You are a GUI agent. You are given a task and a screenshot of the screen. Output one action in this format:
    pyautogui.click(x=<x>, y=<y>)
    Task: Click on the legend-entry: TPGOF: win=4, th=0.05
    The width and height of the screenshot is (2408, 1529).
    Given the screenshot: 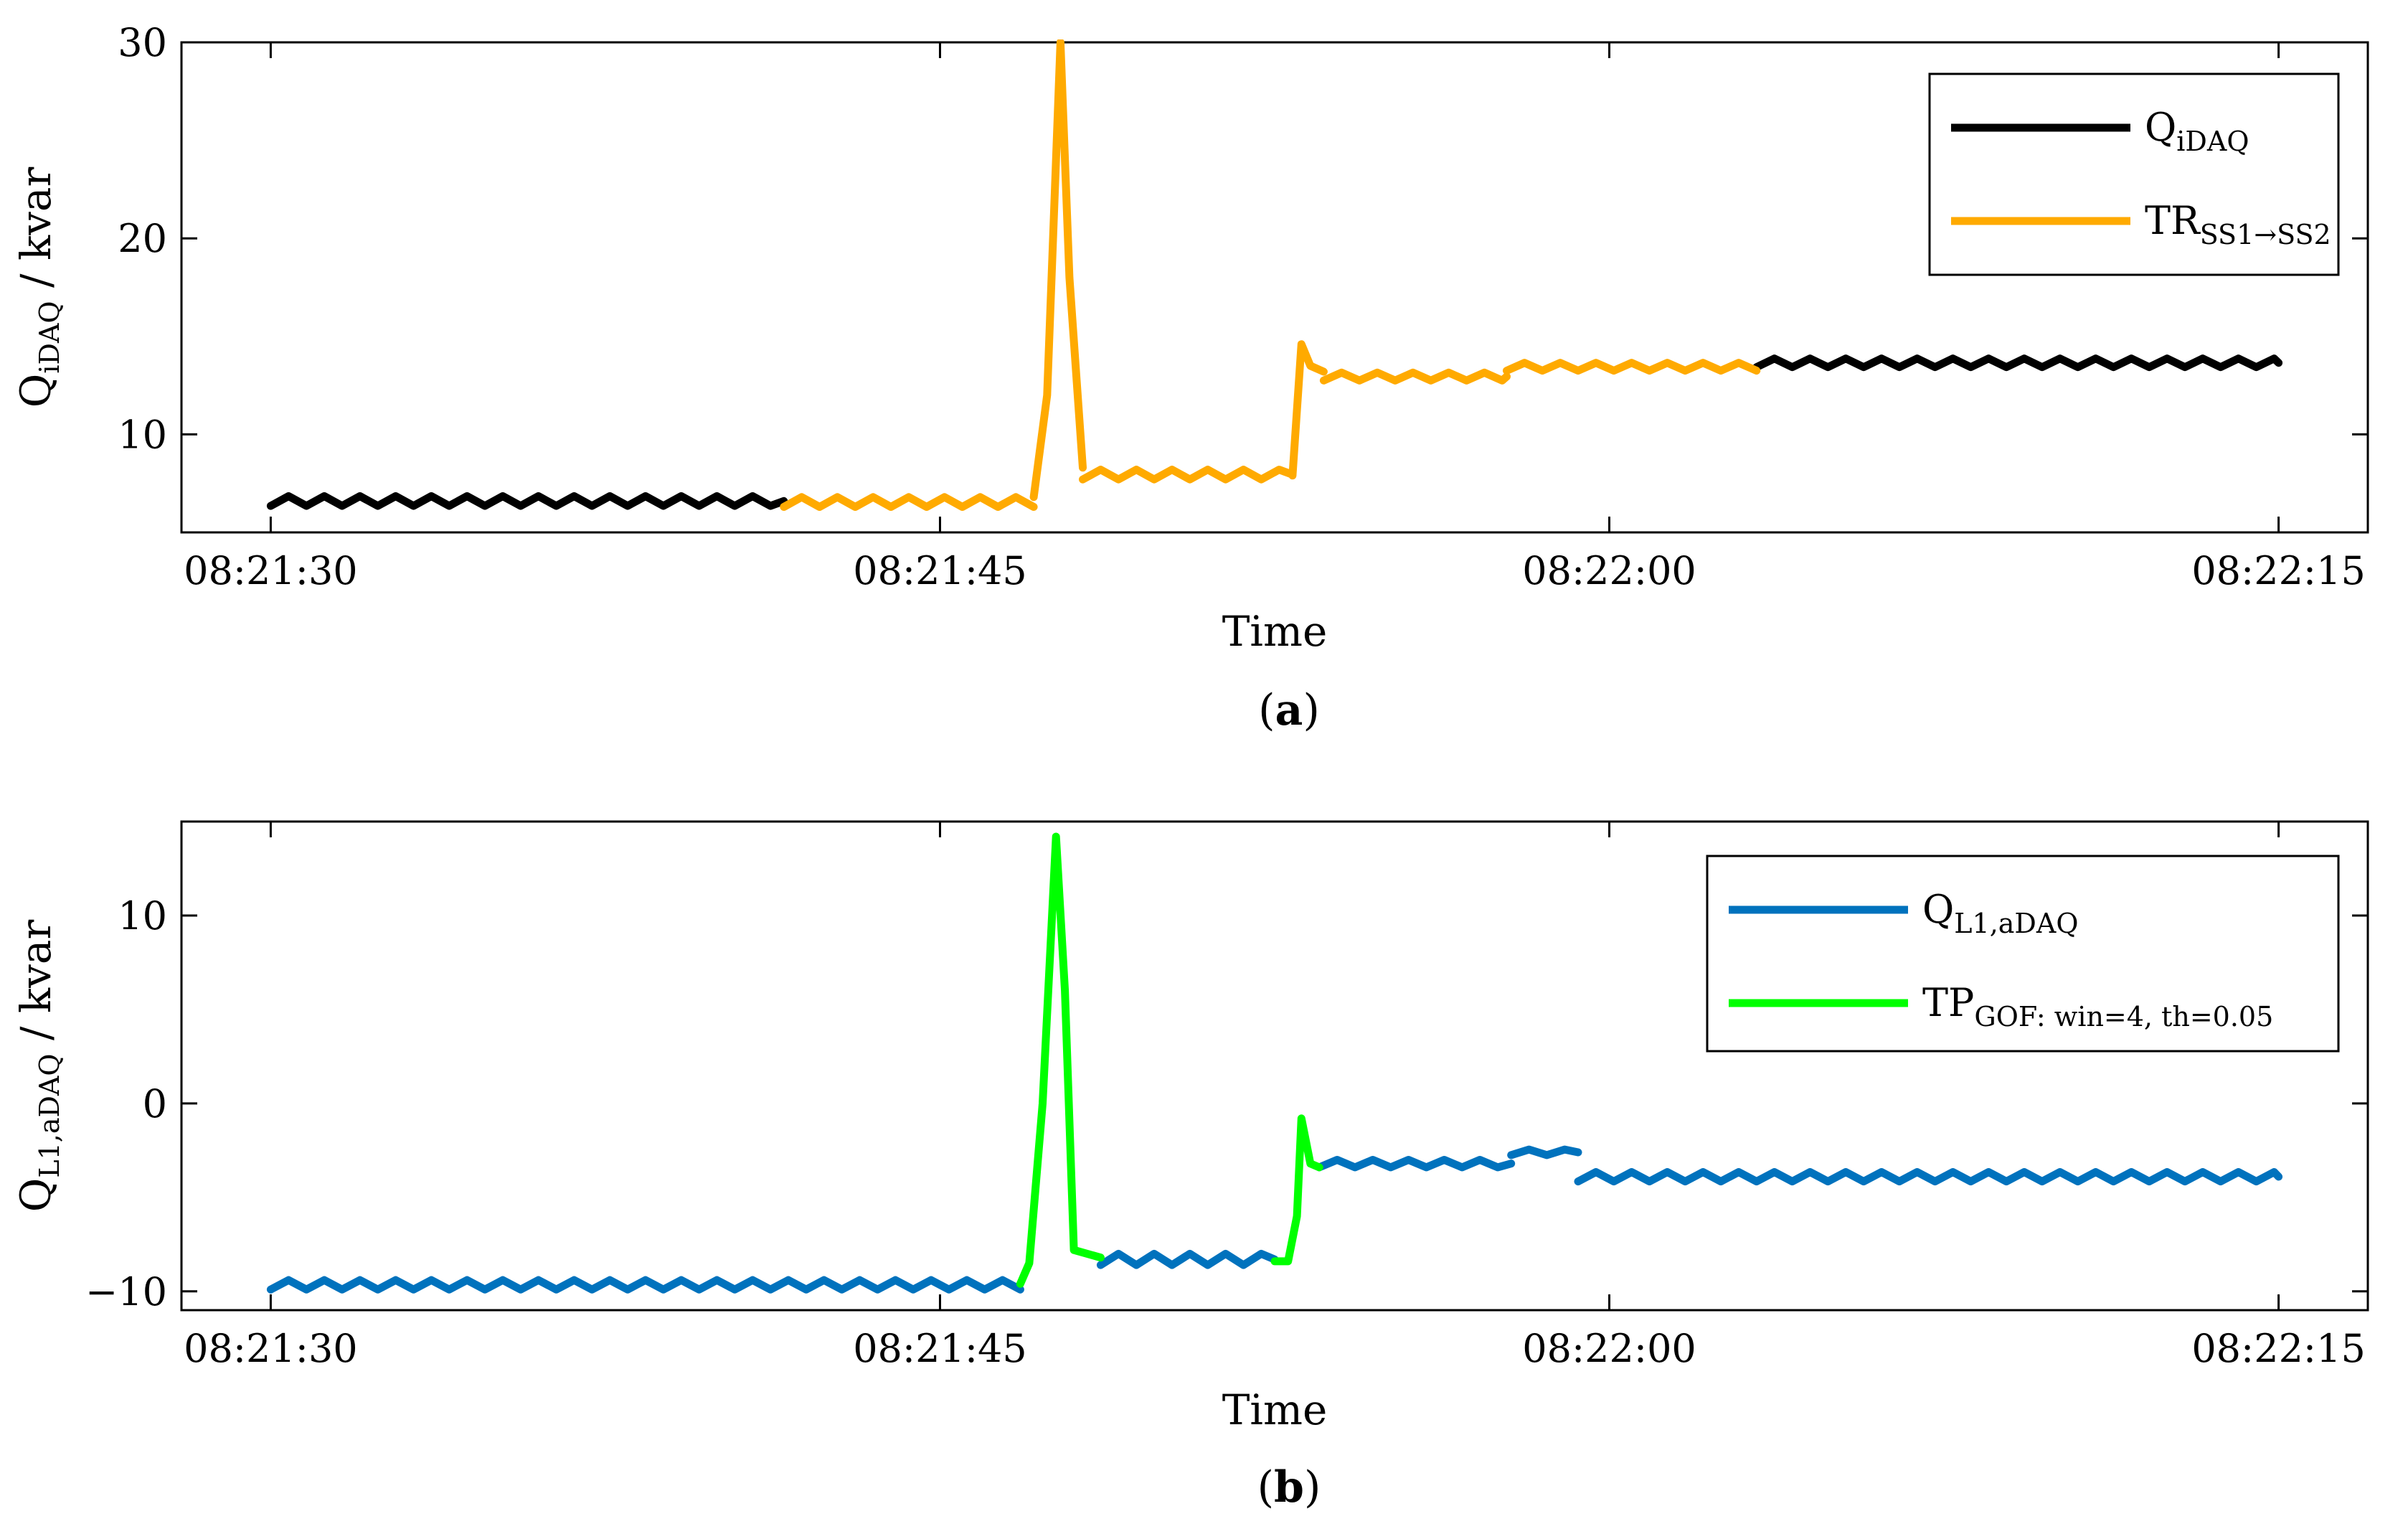 What is the action you would take?
    pyautogui.click(x=2097, y=1006)
    